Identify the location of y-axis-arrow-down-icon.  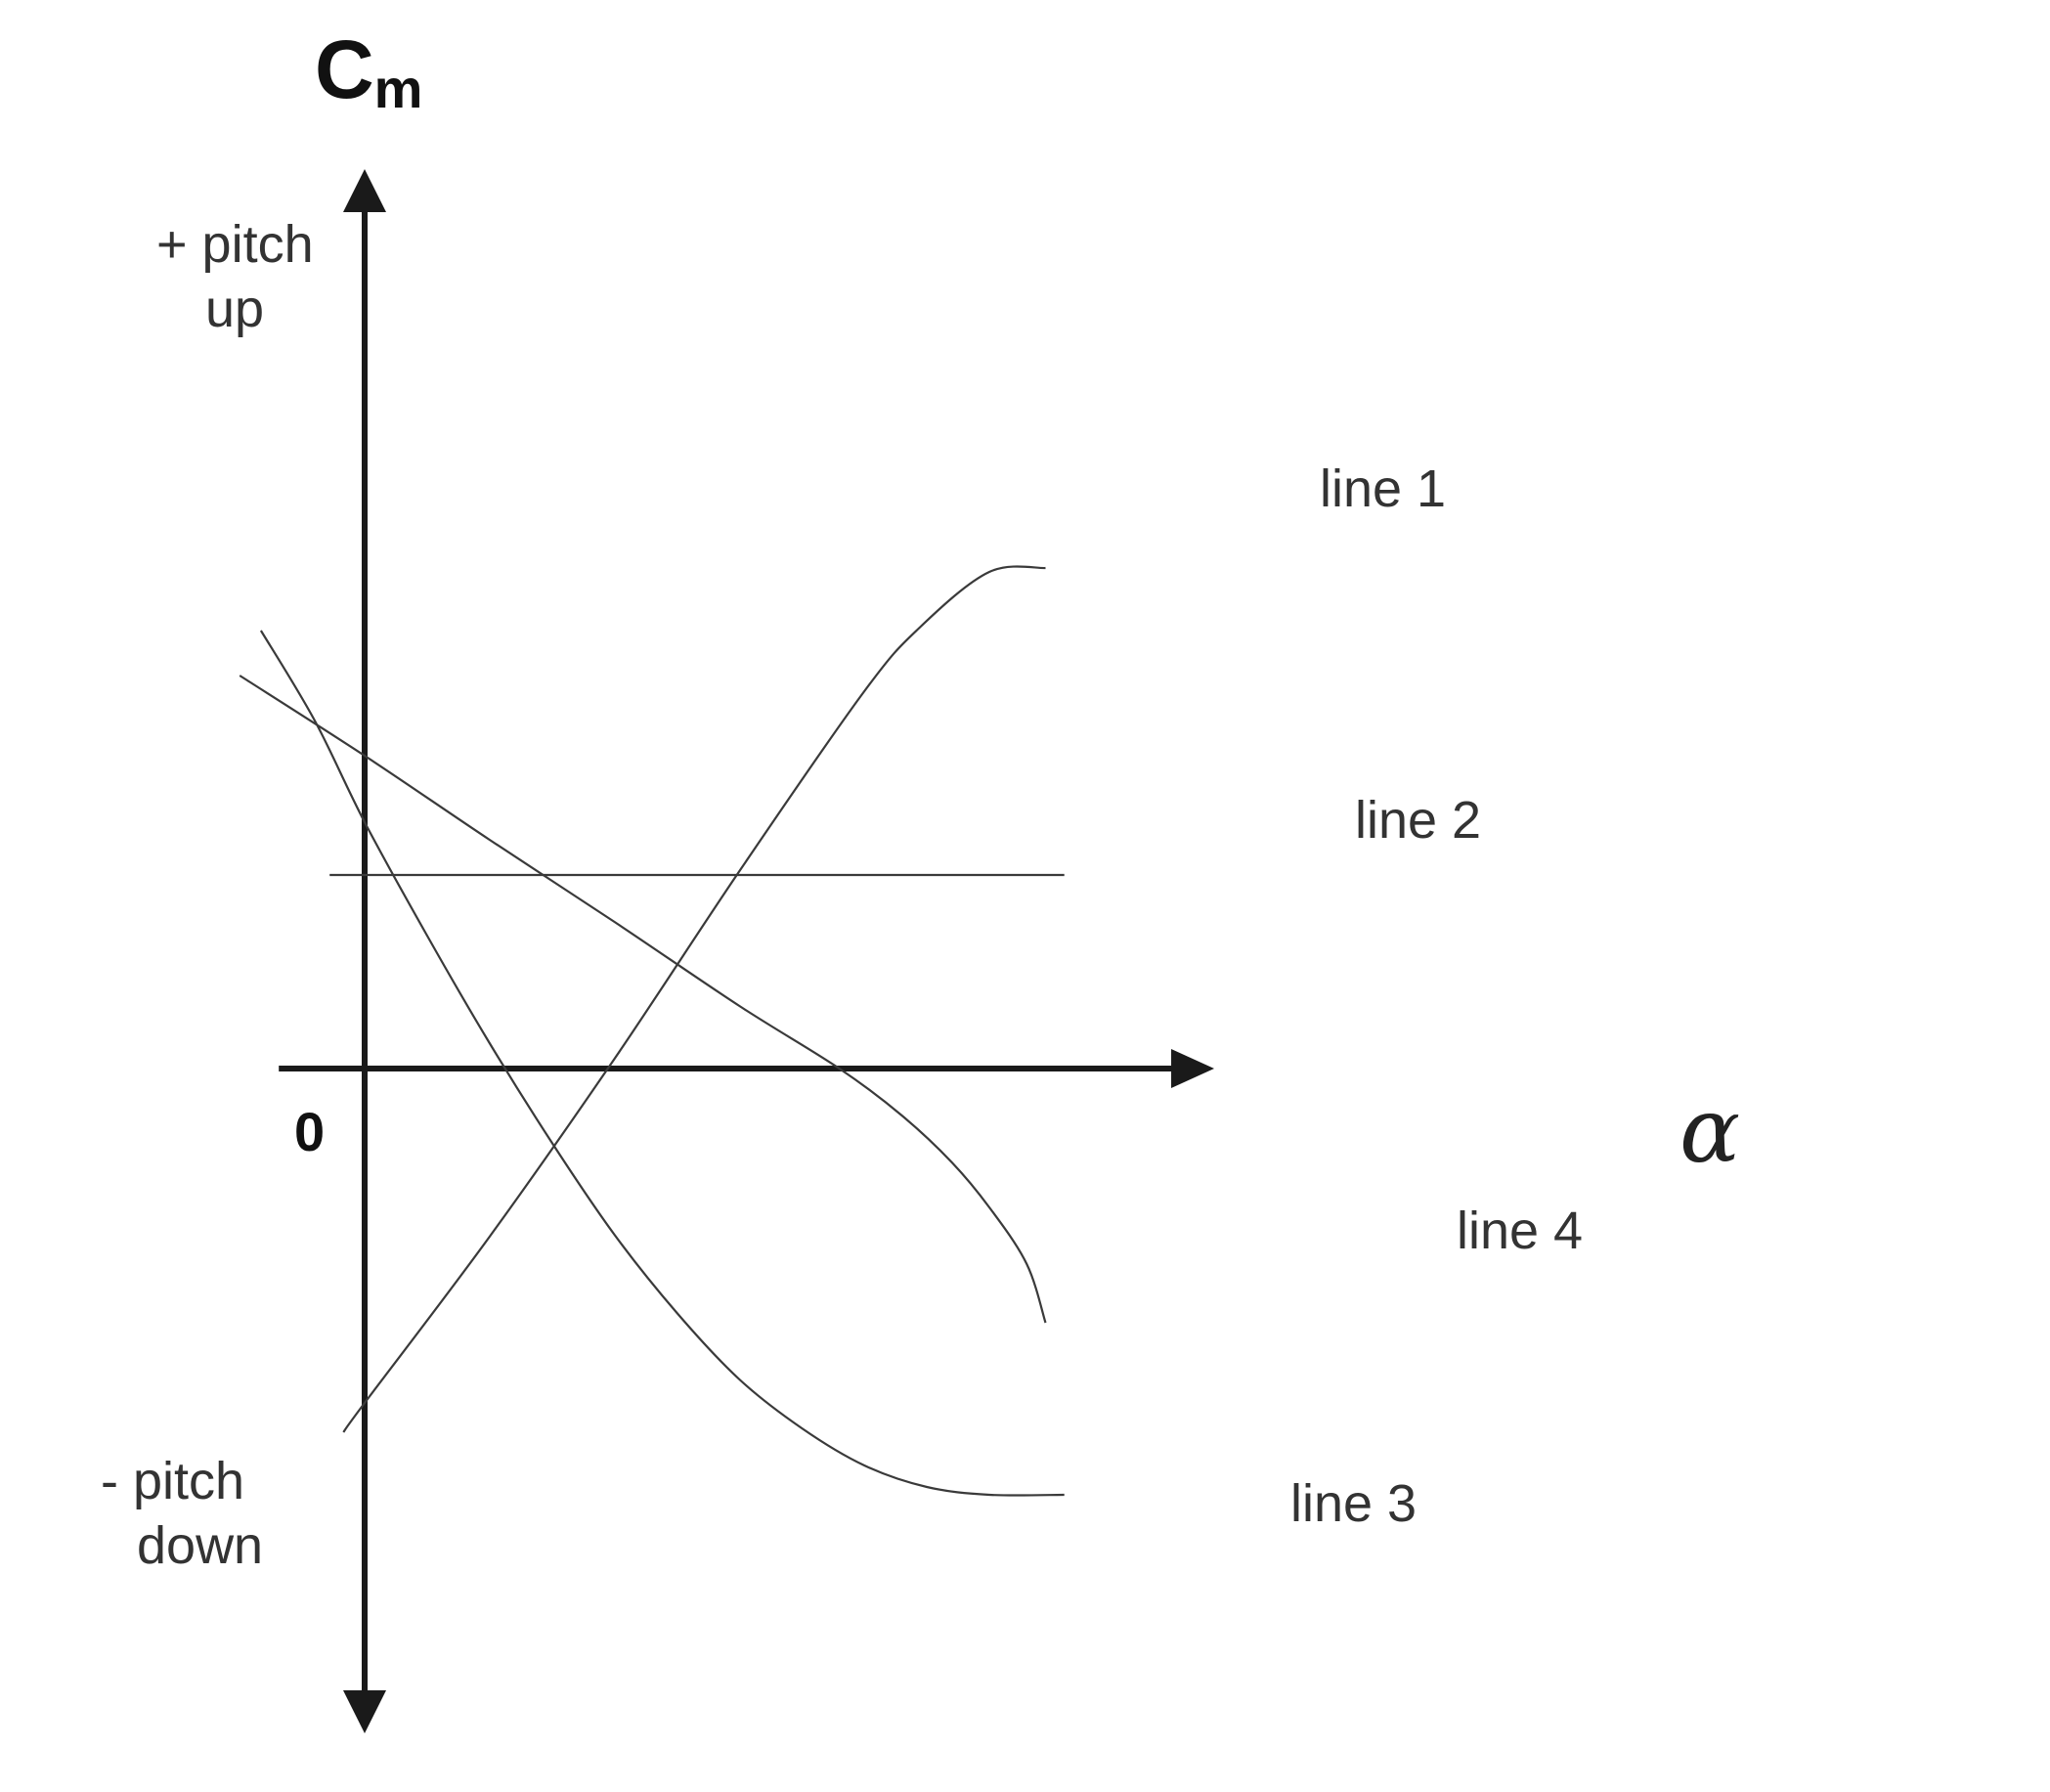
(365, 1711).